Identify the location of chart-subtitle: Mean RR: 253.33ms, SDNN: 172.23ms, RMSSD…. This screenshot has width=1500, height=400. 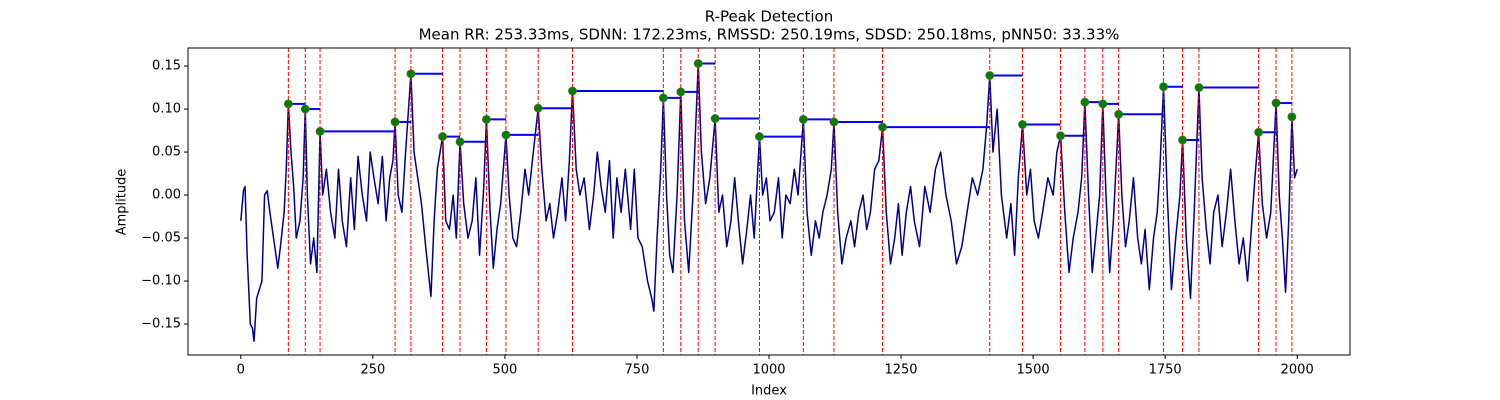
(769, 35).